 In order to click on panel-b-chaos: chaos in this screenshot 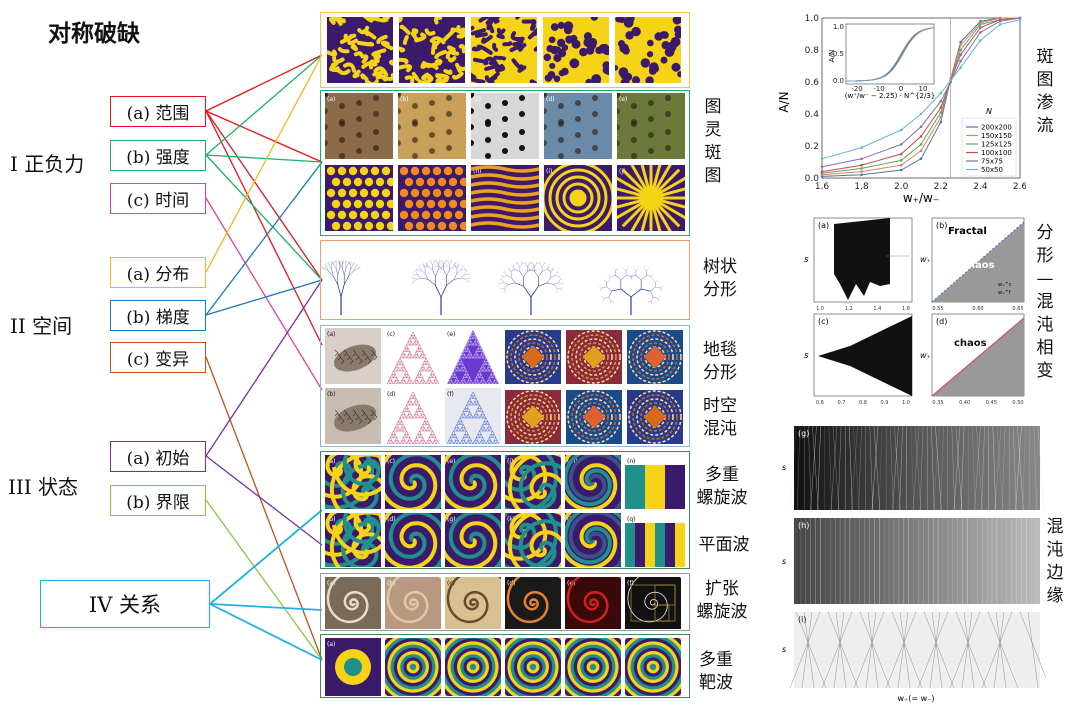, I will do `click(978, 265)`.